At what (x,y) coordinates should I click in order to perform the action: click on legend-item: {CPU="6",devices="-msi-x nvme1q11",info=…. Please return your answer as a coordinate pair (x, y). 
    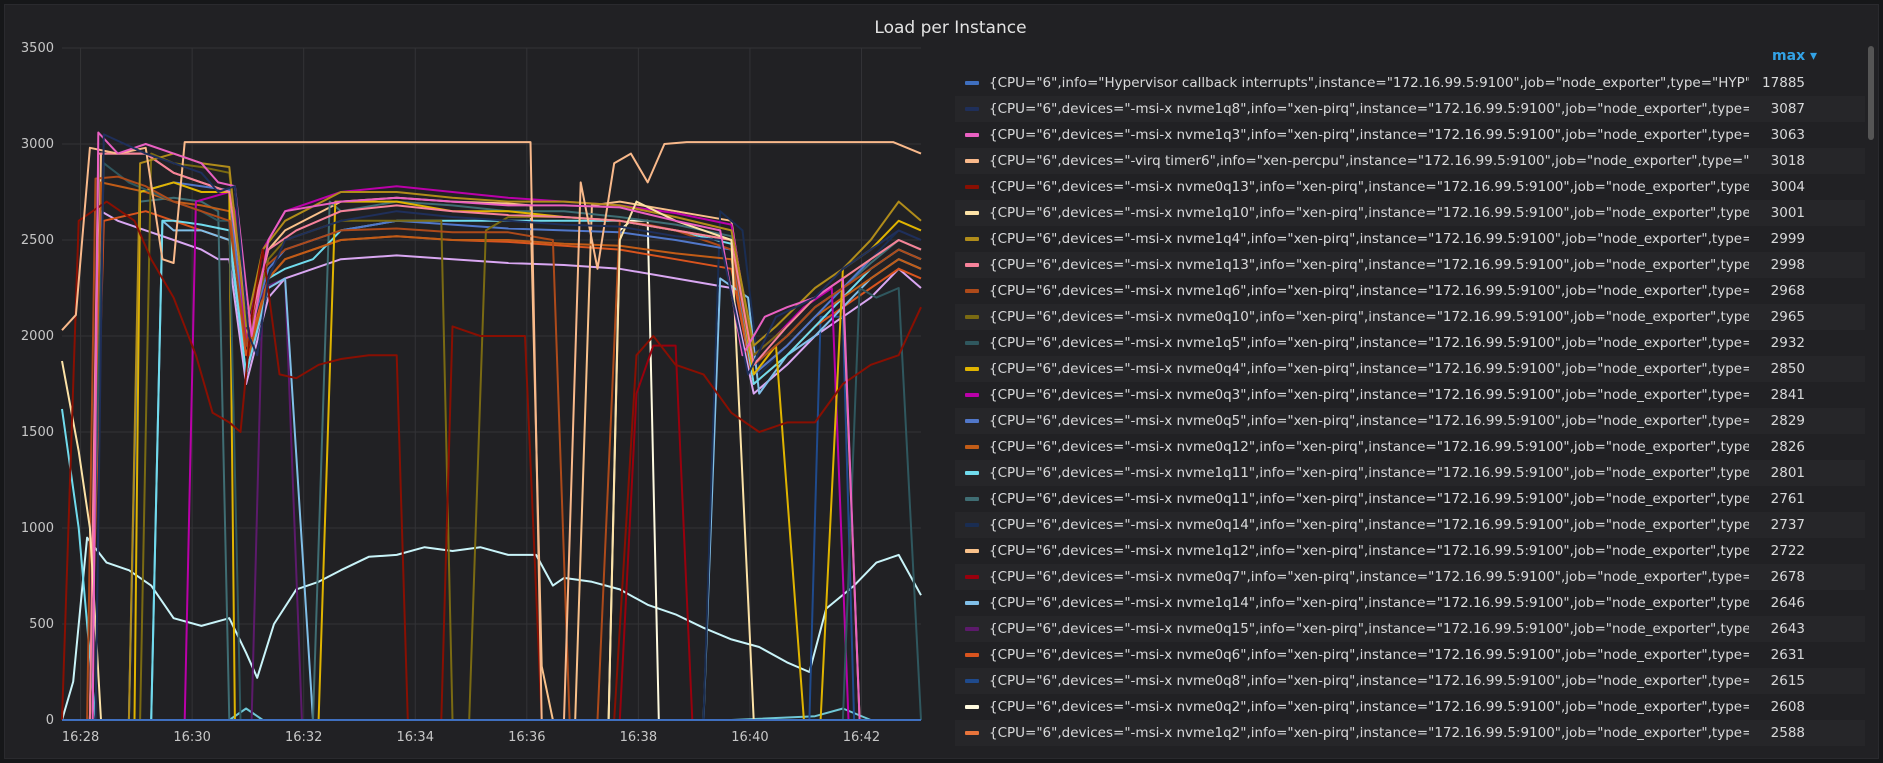
    Looking at the image, I should click on (1410, 473).